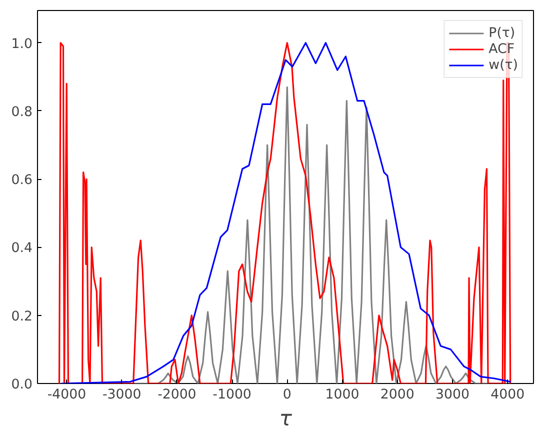 This screenshot has width=542, height=434. What do you see at coordinates (507, 395) in the screenshot?
I see `x-tick-label: 4000` at bounding box center [507, 395].